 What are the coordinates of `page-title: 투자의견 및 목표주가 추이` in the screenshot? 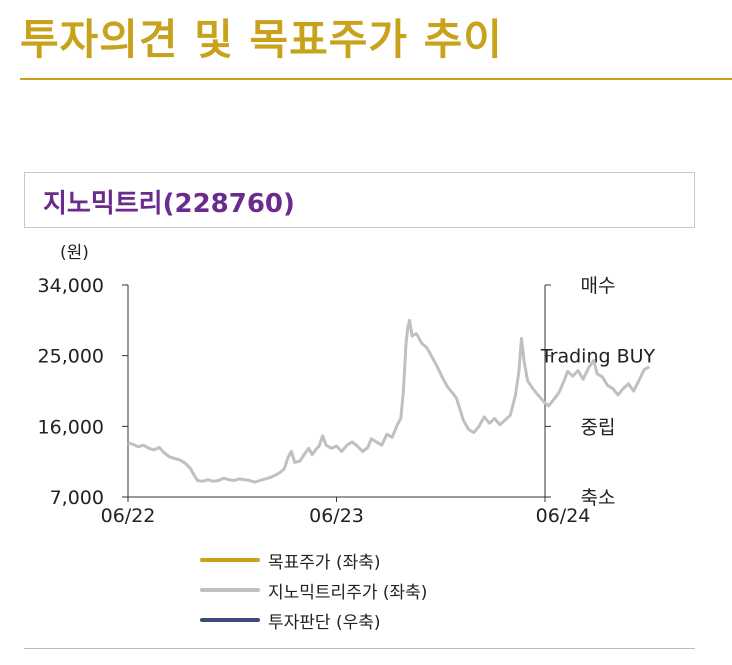 It's located at (261, 39).